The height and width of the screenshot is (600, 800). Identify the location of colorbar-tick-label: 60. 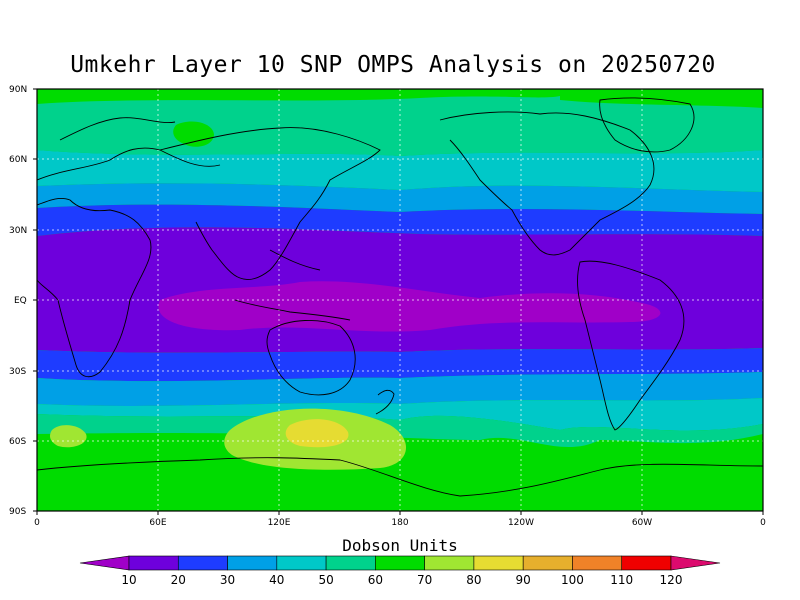
(375, 580).